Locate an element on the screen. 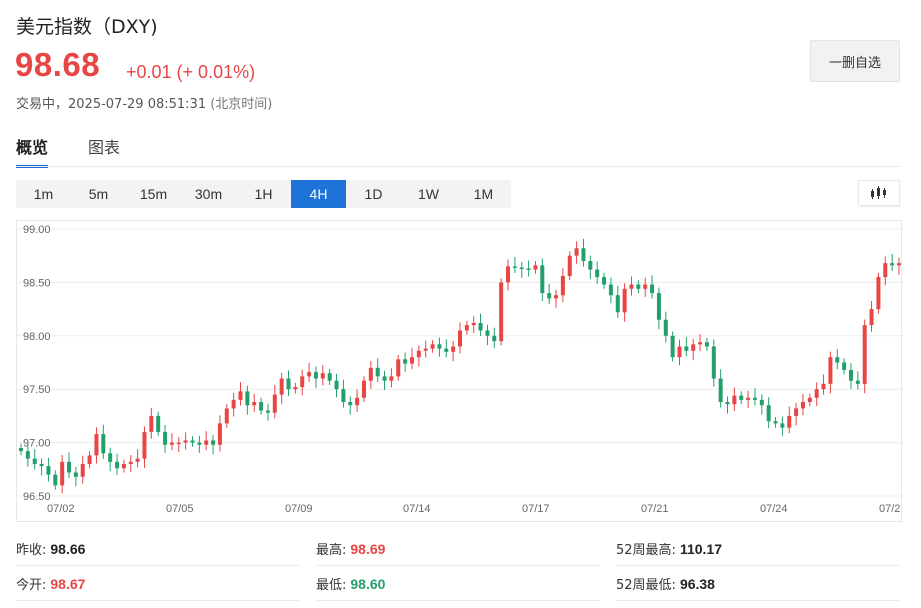 The height and width of the screenshot is (608, 921). period-1h-button: 1H is located at coordinates (263, 194).